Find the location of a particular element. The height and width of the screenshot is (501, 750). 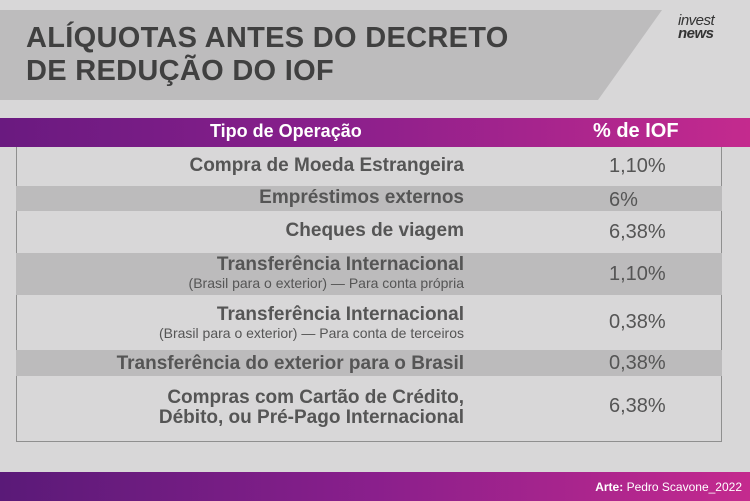

table-row: Empréstimos externos 6% is located at coordinates (369, 198).